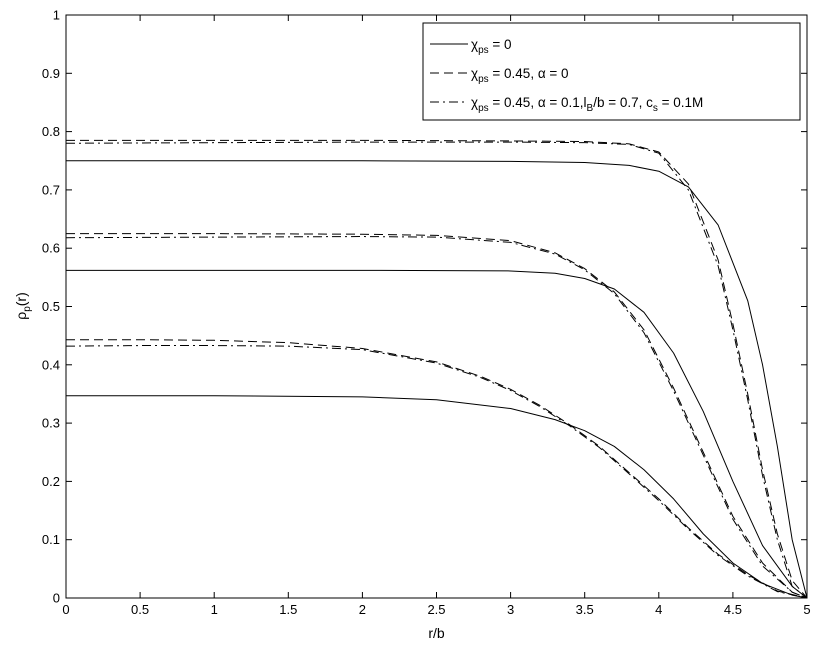 Image resolution: width=817 pixels, height=645 pixels. I want to click on y-tick-label: 0.1, so click(51, 539).